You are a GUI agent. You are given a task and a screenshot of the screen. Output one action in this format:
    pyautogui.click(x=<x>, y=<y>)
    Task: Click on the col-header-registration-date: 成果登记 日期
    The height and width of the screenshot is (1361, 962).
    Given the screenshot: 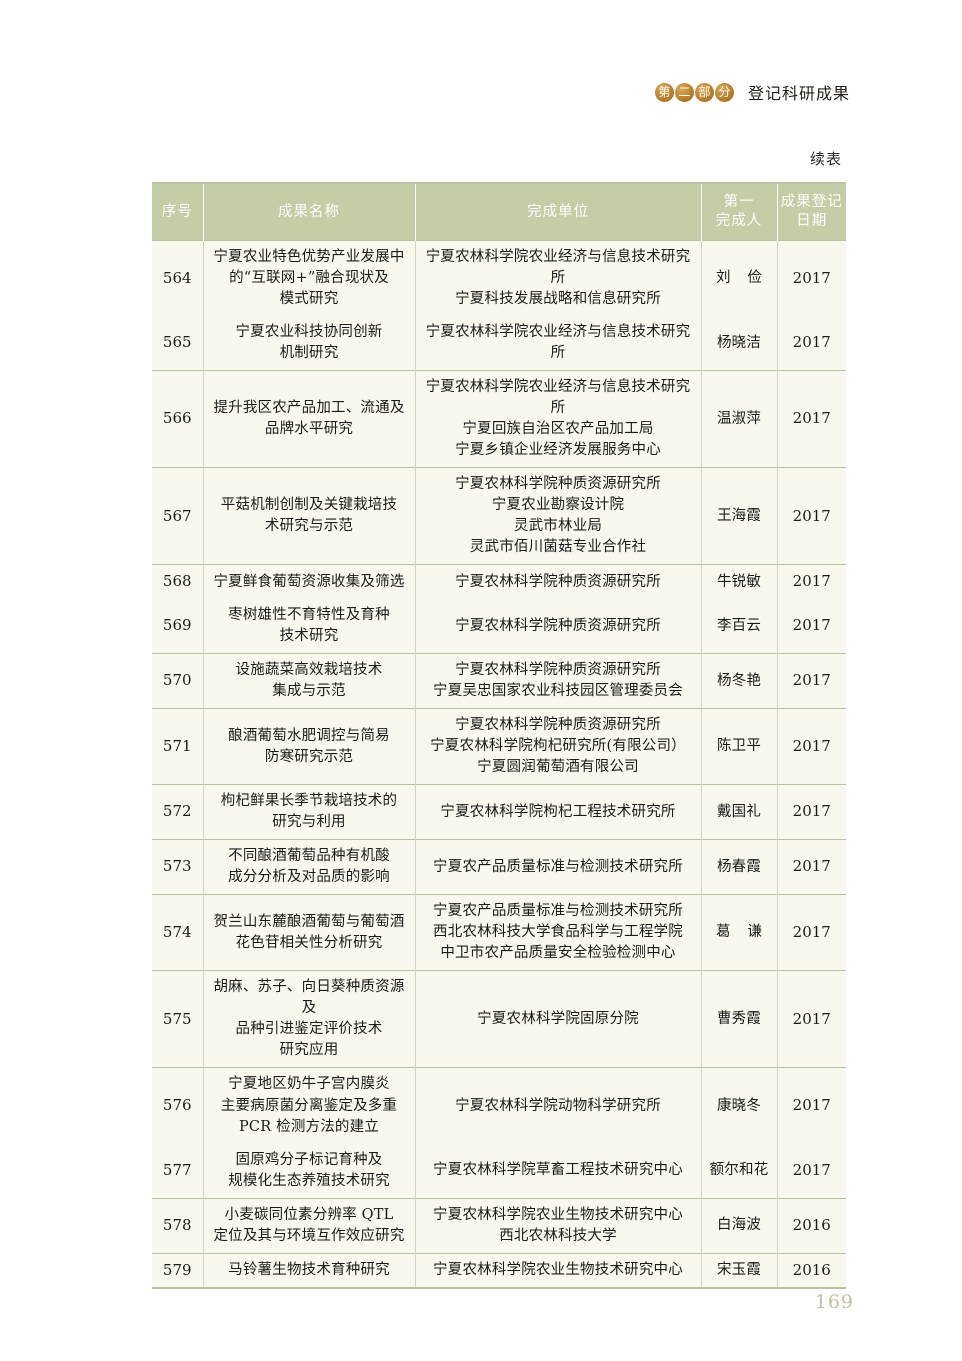 What is the action you would take?
    pyautogui.click(x=811, y=212)
    